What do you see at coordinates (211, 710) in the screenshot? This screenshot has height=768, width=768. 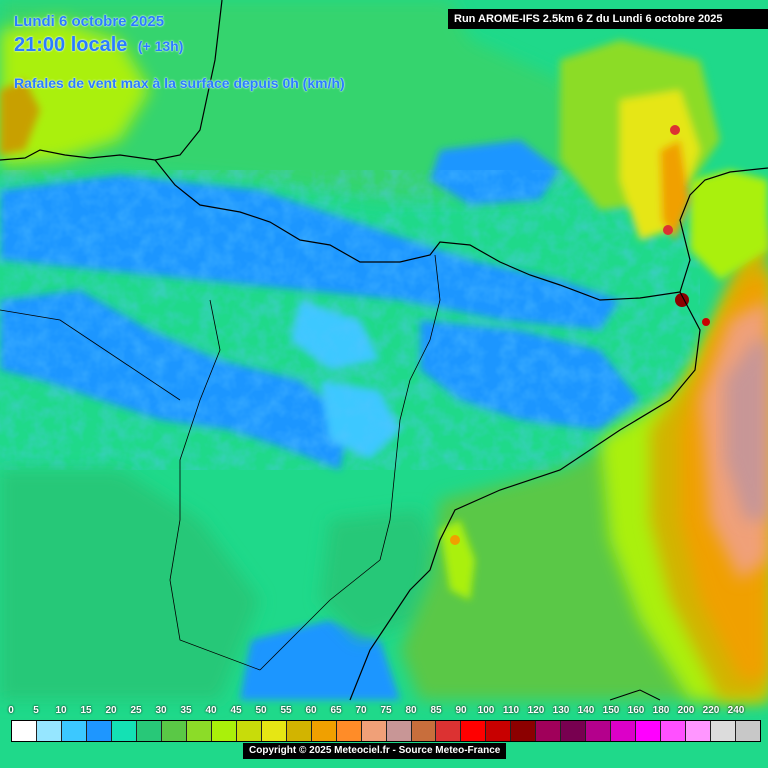 I see `legend-label: 40` at bounding box center [211, 710].